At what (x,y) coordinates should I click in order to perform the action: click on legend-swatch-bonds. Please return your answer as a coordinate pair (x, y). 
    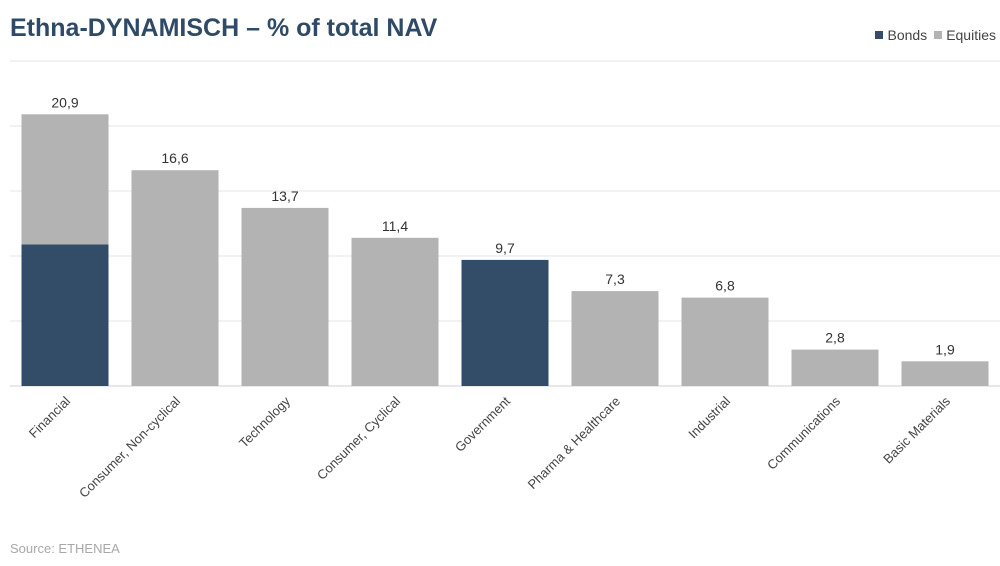
    Looking at the image, I should click on (879, 35).